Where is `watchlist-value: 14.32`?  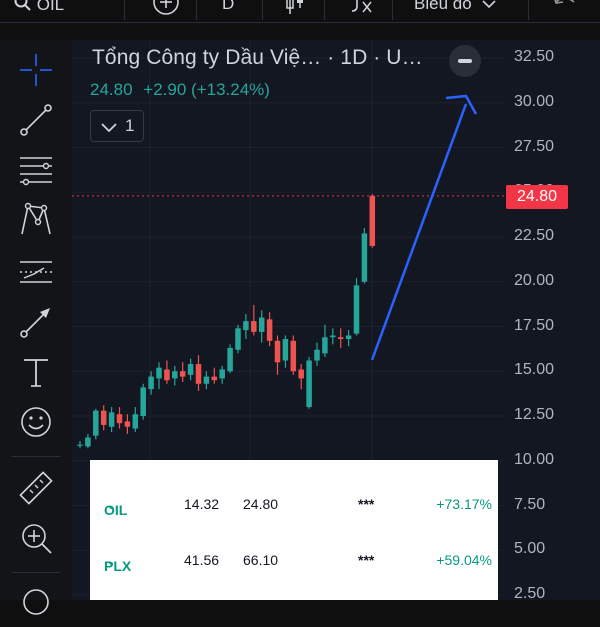
watchlist-value: 14.32 is located at coordinates (202, 504).